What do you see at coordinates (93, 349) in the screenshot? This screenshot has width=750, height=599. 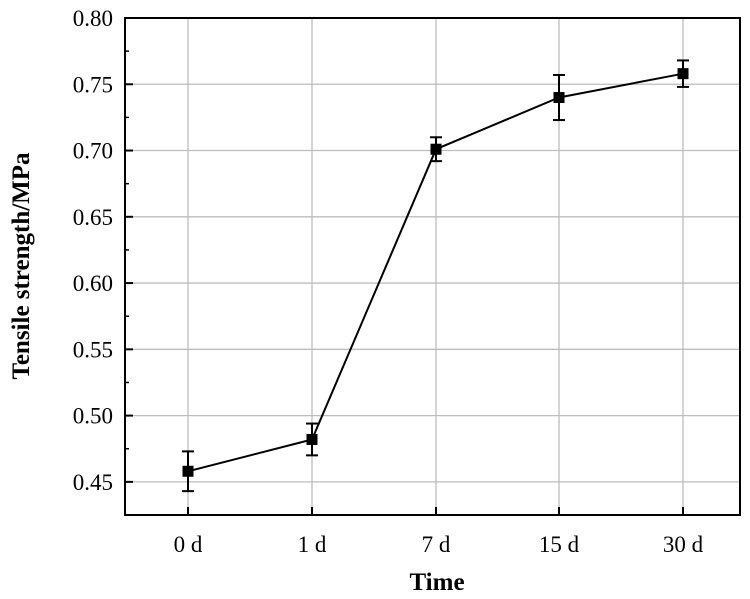 I see `y-tick-label: 0.55` at bounding box center [93, 349].